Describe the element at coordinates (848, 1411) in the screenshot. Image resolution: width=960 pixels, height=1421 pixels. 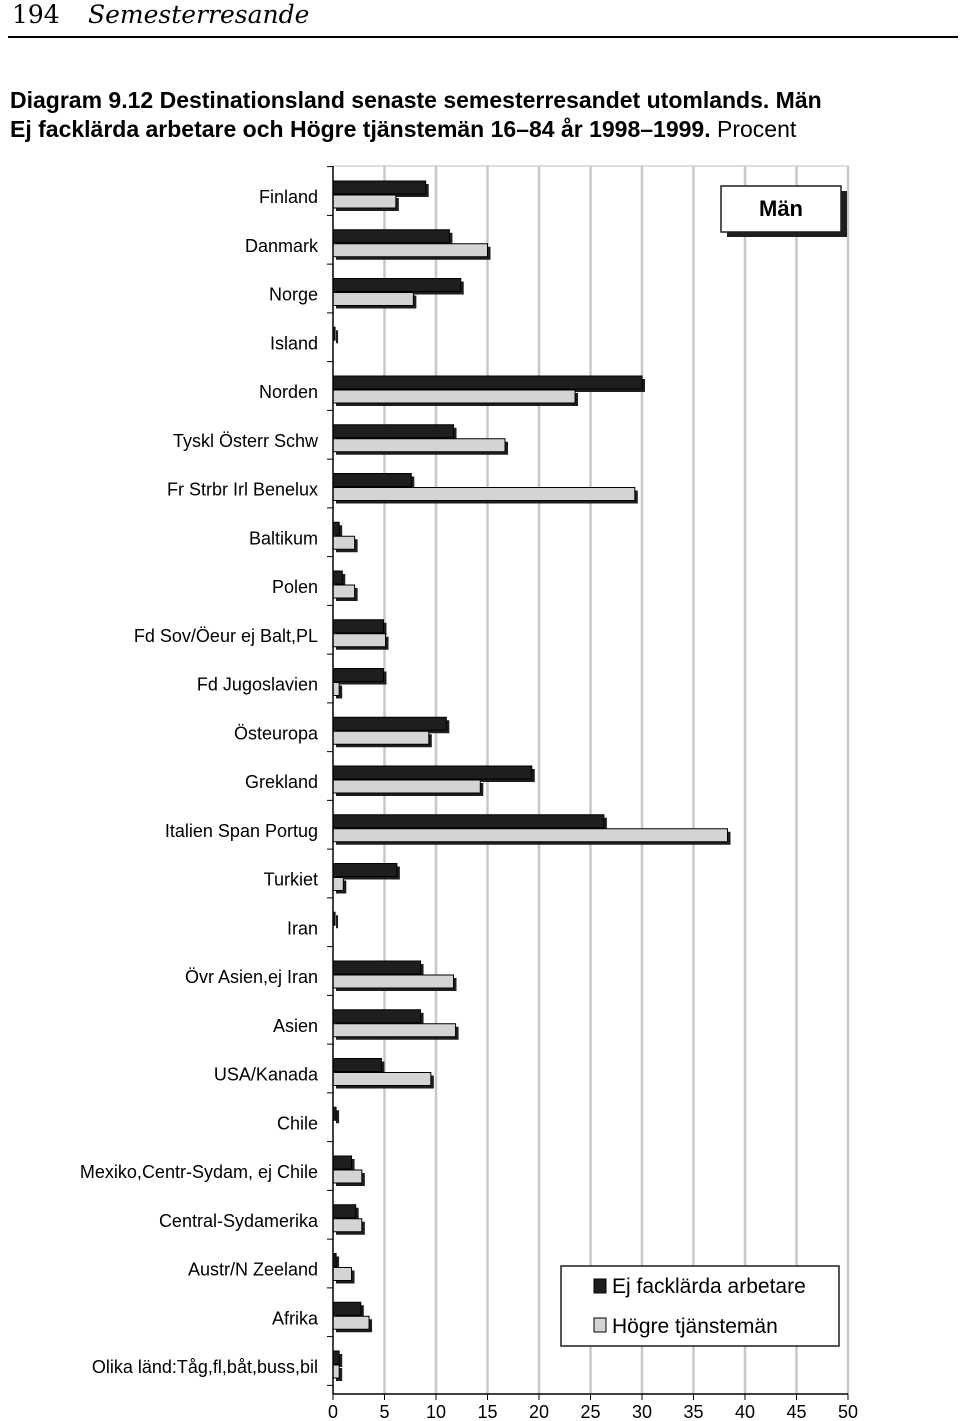
I see `x-tick-label: 50` at that location.